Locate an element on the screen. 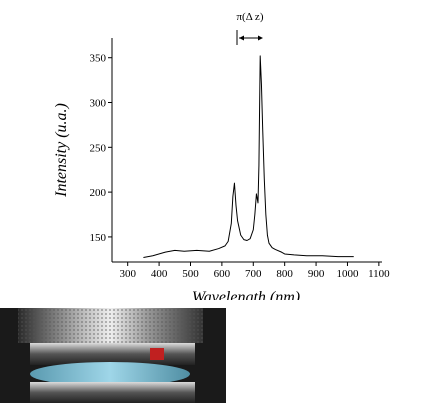  y-tick-label: 200 is located at coordinates (98, 193).